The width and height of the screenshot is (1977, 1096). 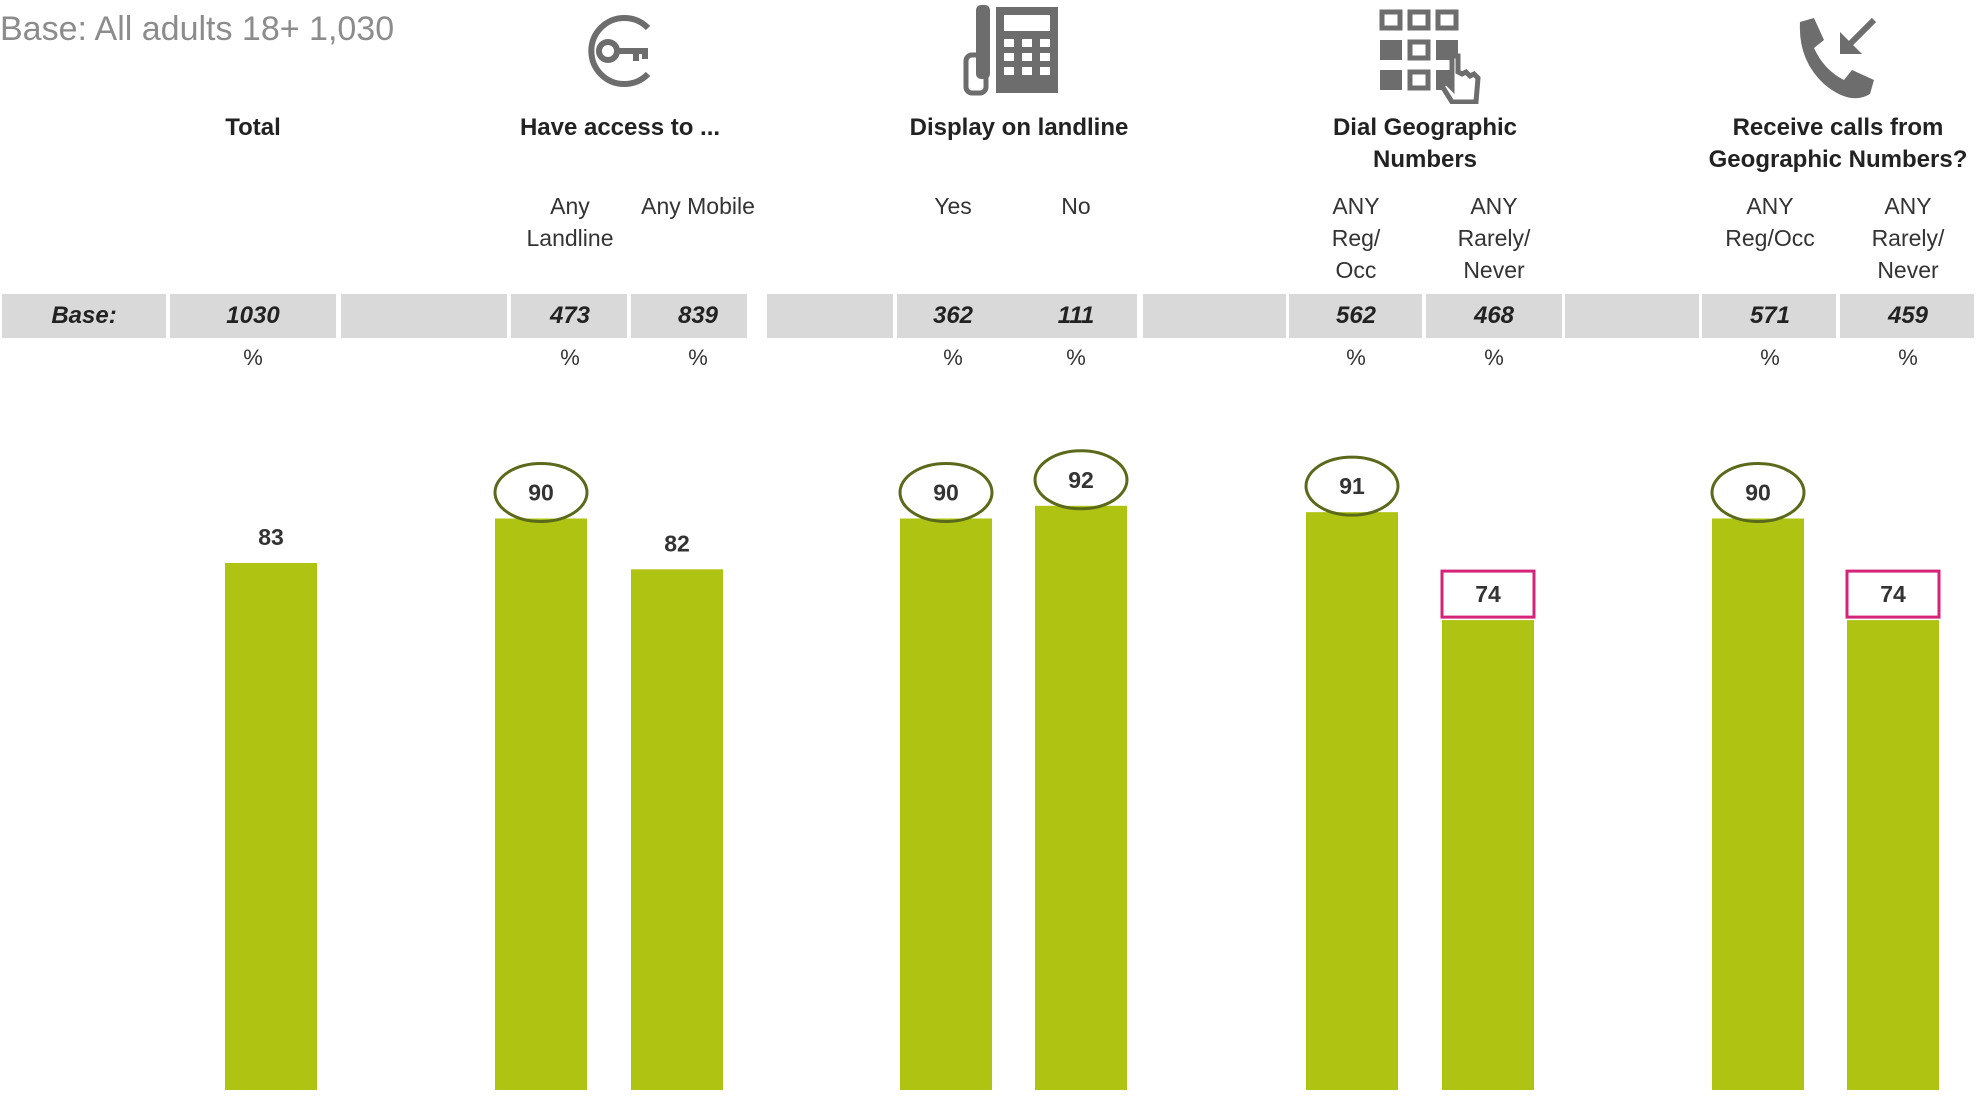 I want to click on base-value-3: 362, so click(x=953, y=315).